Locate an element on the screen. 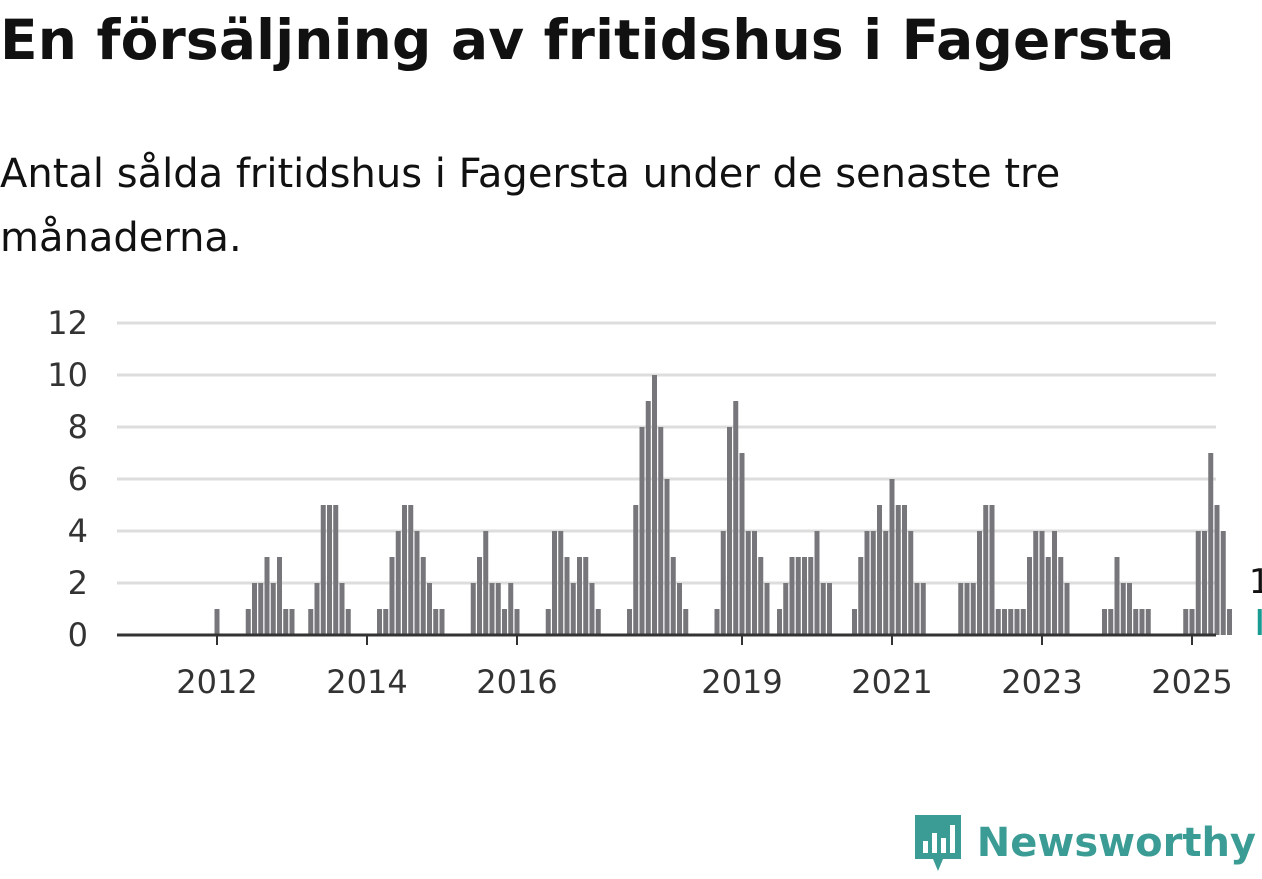 This screenshot has height=879, width=1262. data-label: 1 is located at coordinates (1255, 582).